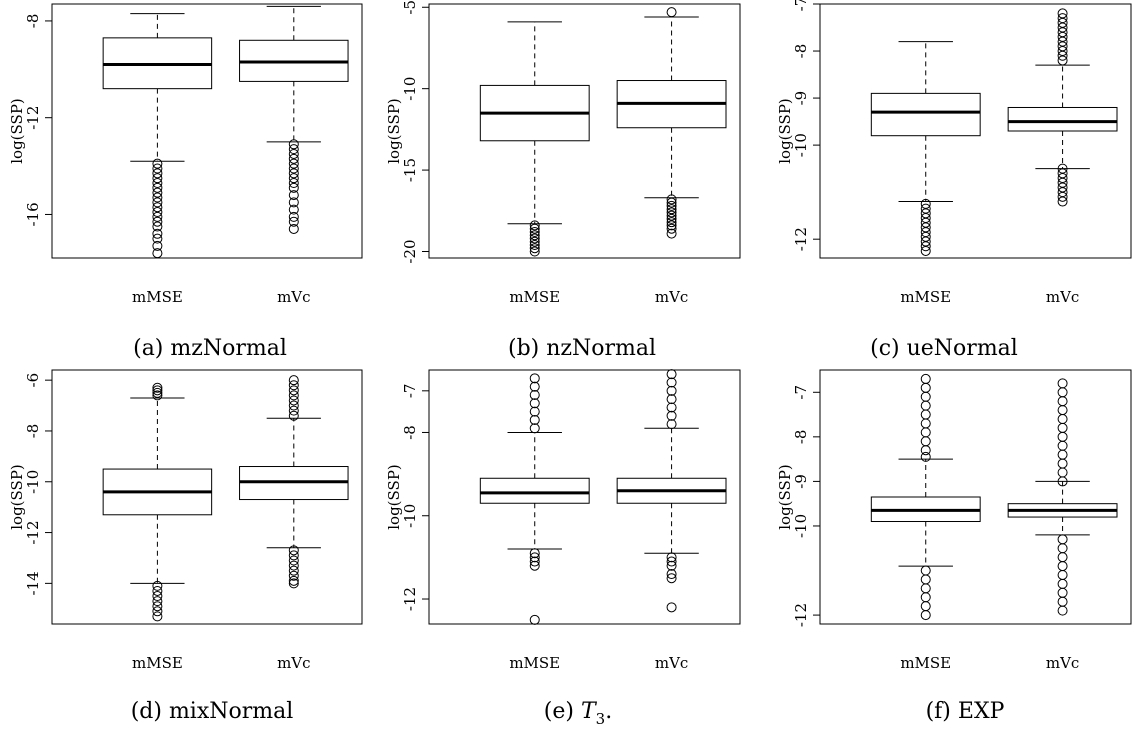 This screenshot has height=729, width=1143. I want to click on caption-subscript: 3, so click(601, 719).